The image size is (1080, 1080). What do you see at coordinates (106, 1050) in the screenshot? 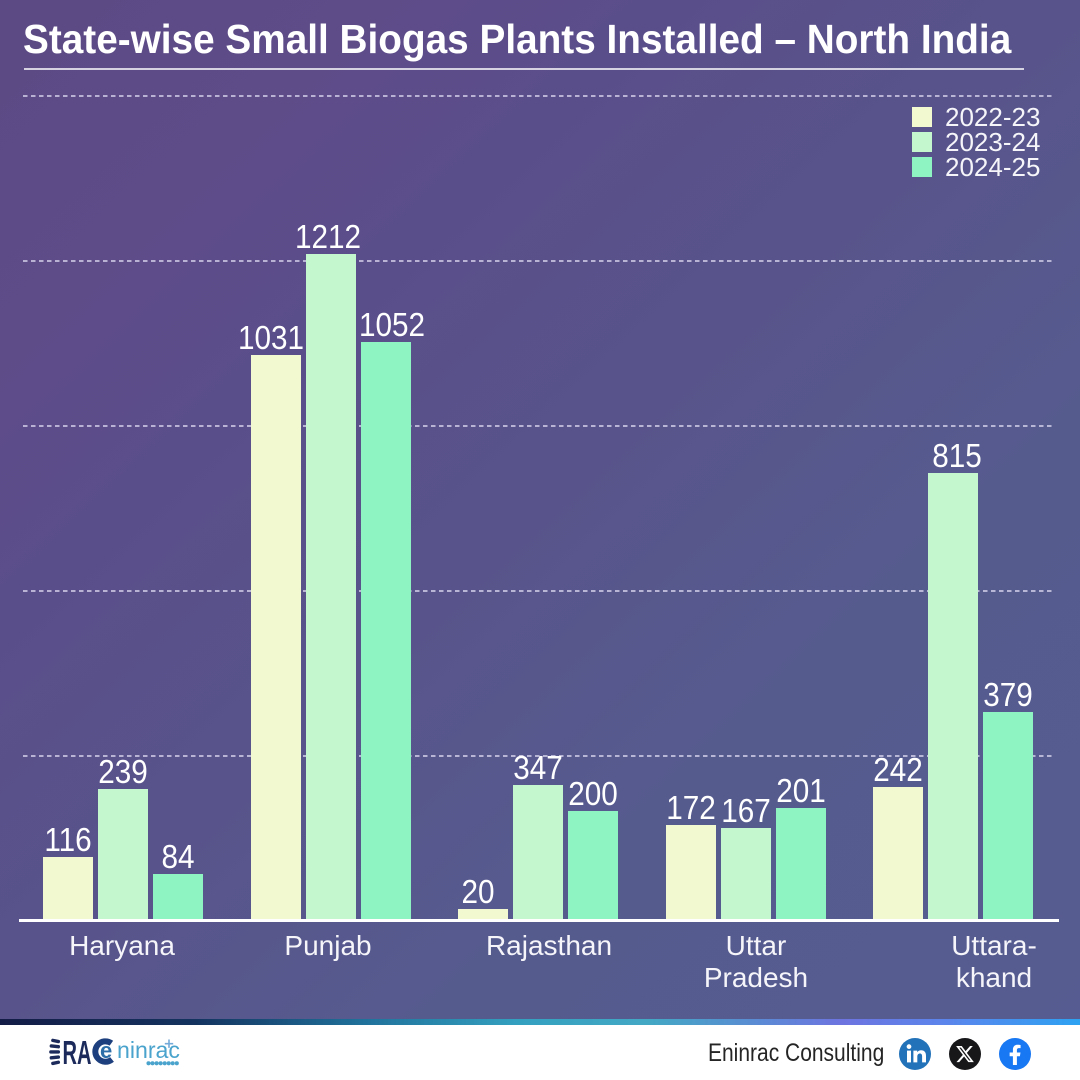
I see `svg-text: e` at bounding box center [106, 1050].